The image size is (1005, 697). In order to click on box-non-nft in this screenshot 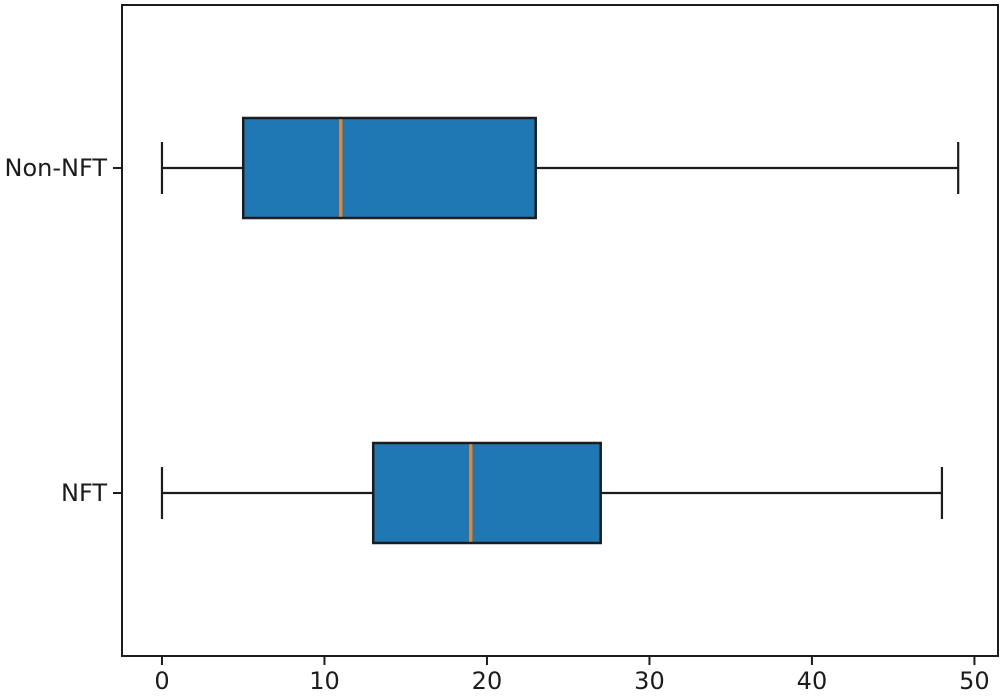, I will do `click(389, 168)`.